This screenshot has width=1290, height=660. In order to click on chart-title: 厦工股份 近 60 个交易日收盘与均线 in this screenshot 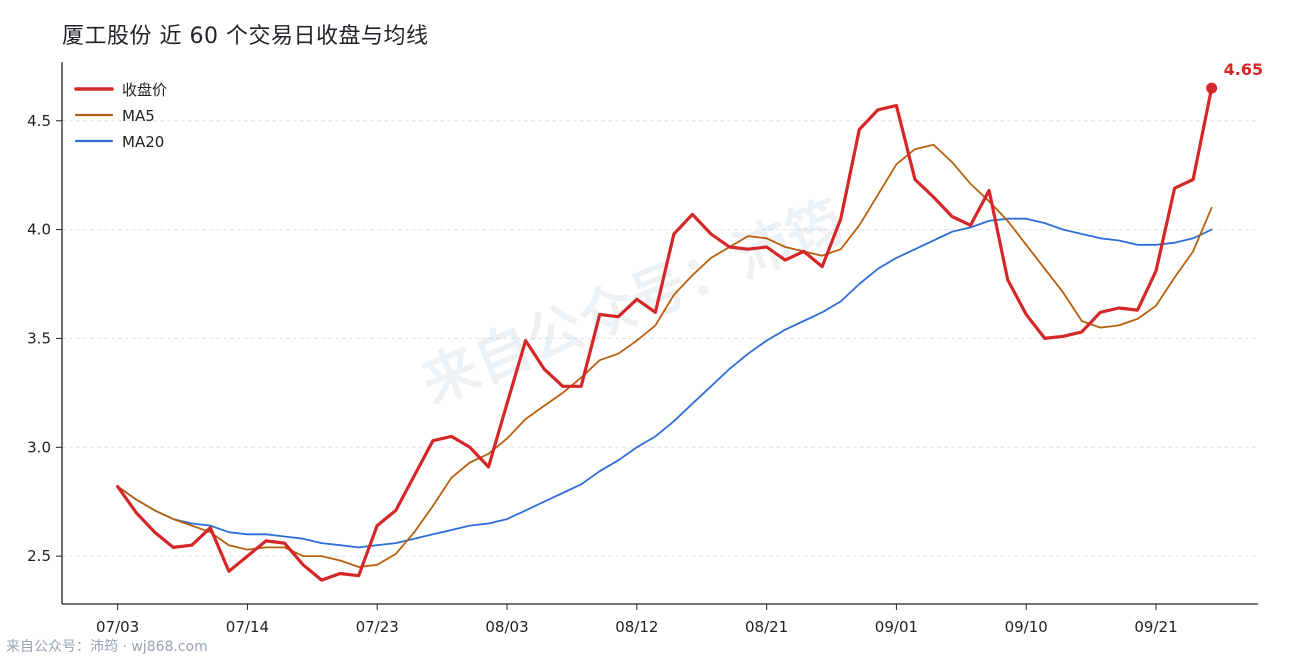, I will do `click(245, 36)`.